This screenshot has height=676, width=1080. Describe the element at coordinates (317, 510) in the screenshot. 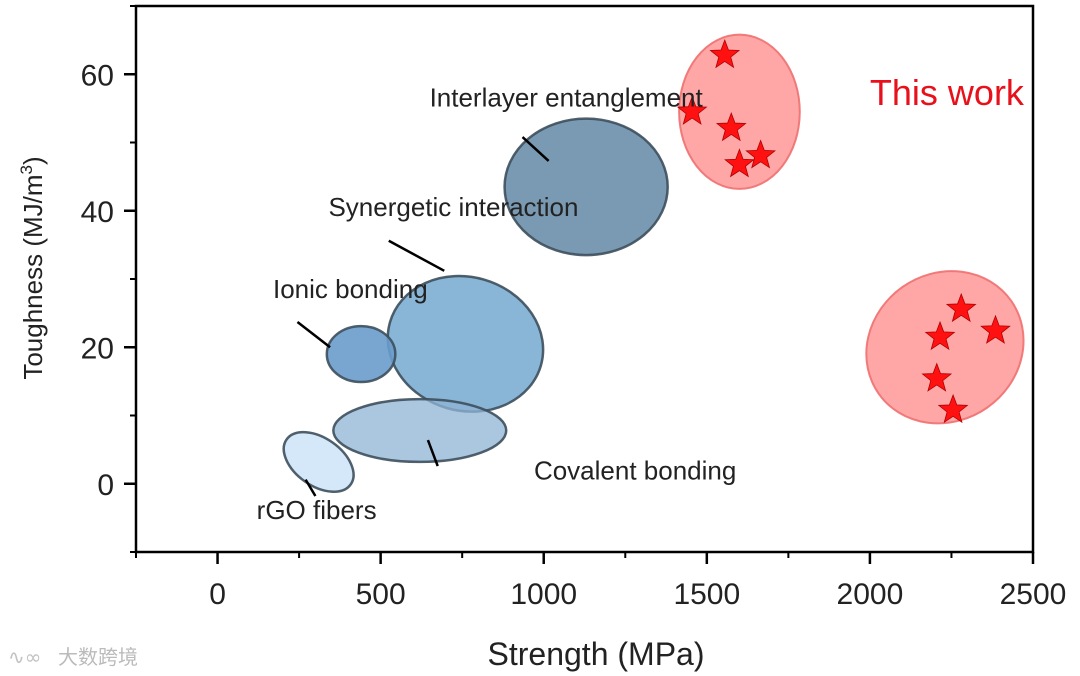

I see `annotation-rgo: rGO fibers` at that location.